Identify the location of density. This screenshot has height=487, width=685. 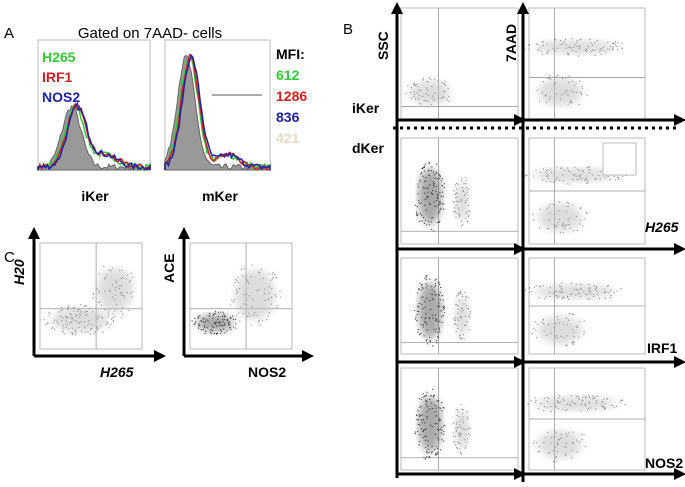
(430, 196).